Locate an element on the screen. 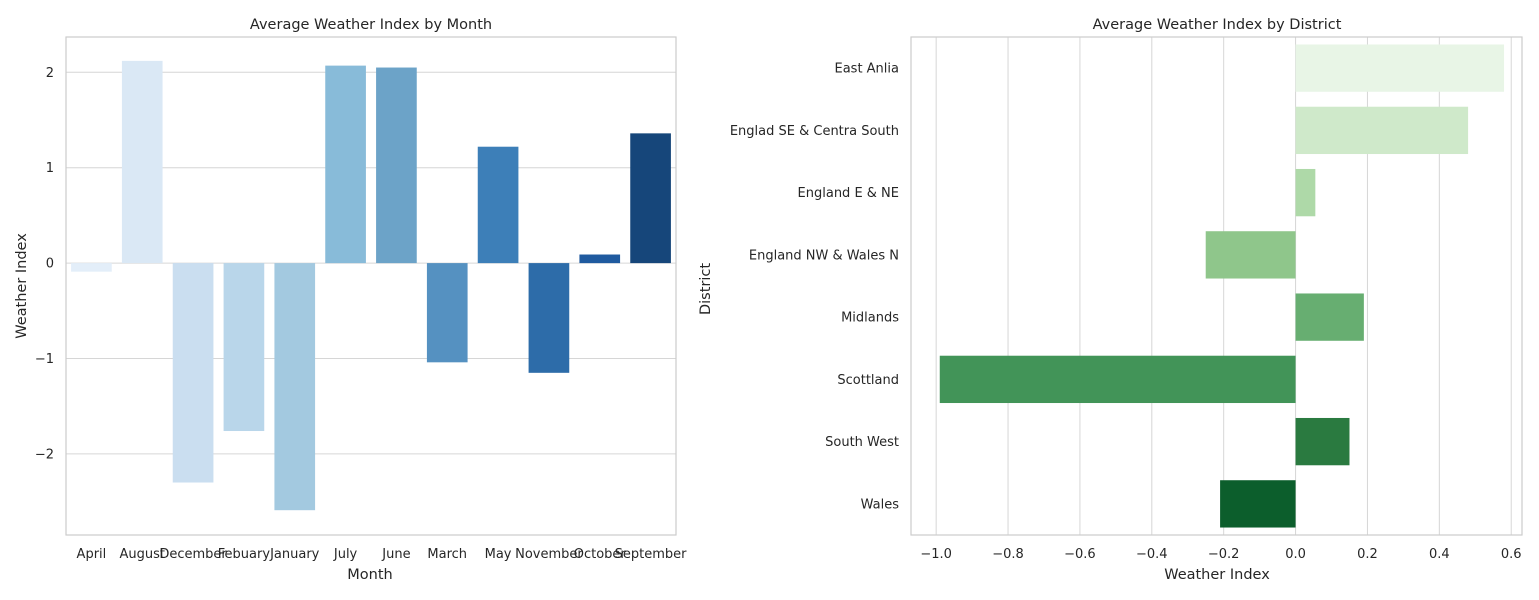  month-y-tick-label: 2 is located at coordinates (50, 73).